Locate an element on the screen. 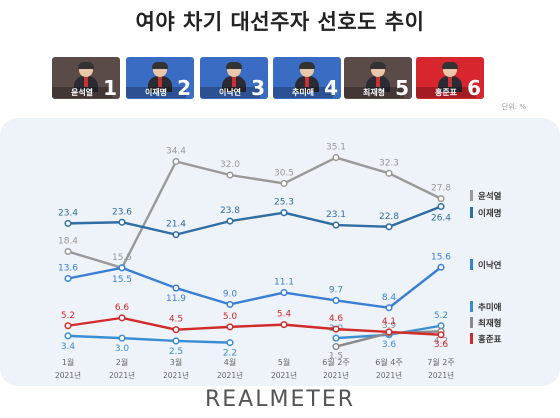  data-label: 32.0 is located at coordinates (230, 165).